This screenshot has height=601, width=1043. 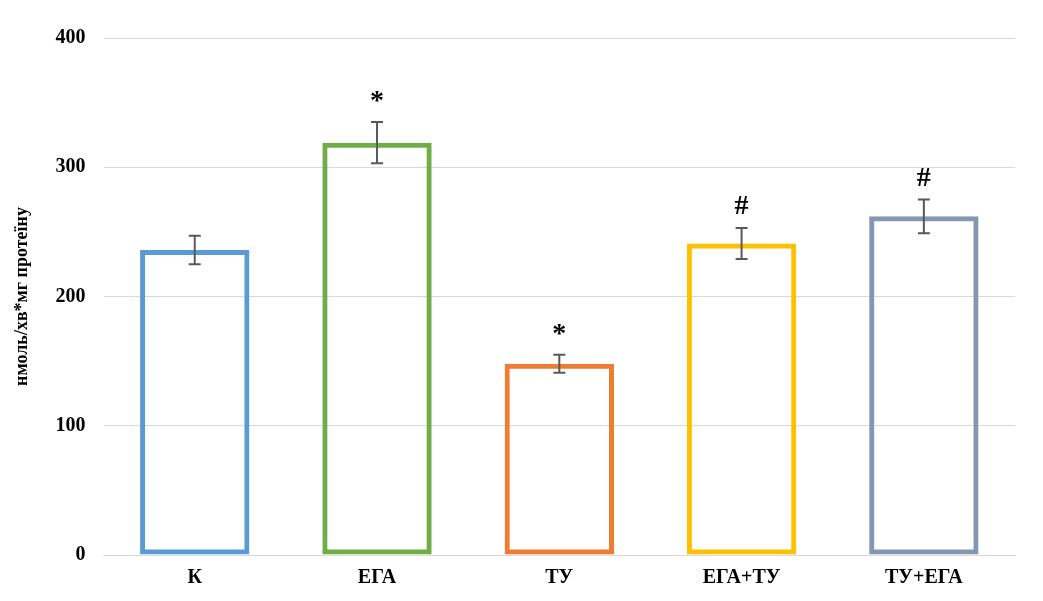 What do you see at coordinates (80, 553) in the screenshot?
I see `y-tick-label: 0` at bounding box center [80, 553].